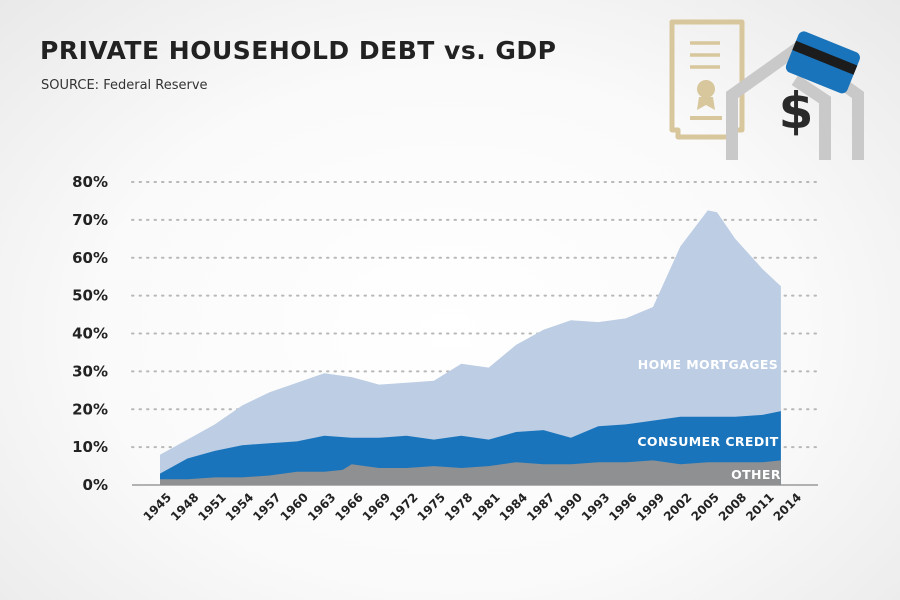 Image resolution: width=900 pixels, height=600 pixels. Describe the element at coordinates (733, 507) in the screenshot. I see `x-tick-label: 2008` at that location.